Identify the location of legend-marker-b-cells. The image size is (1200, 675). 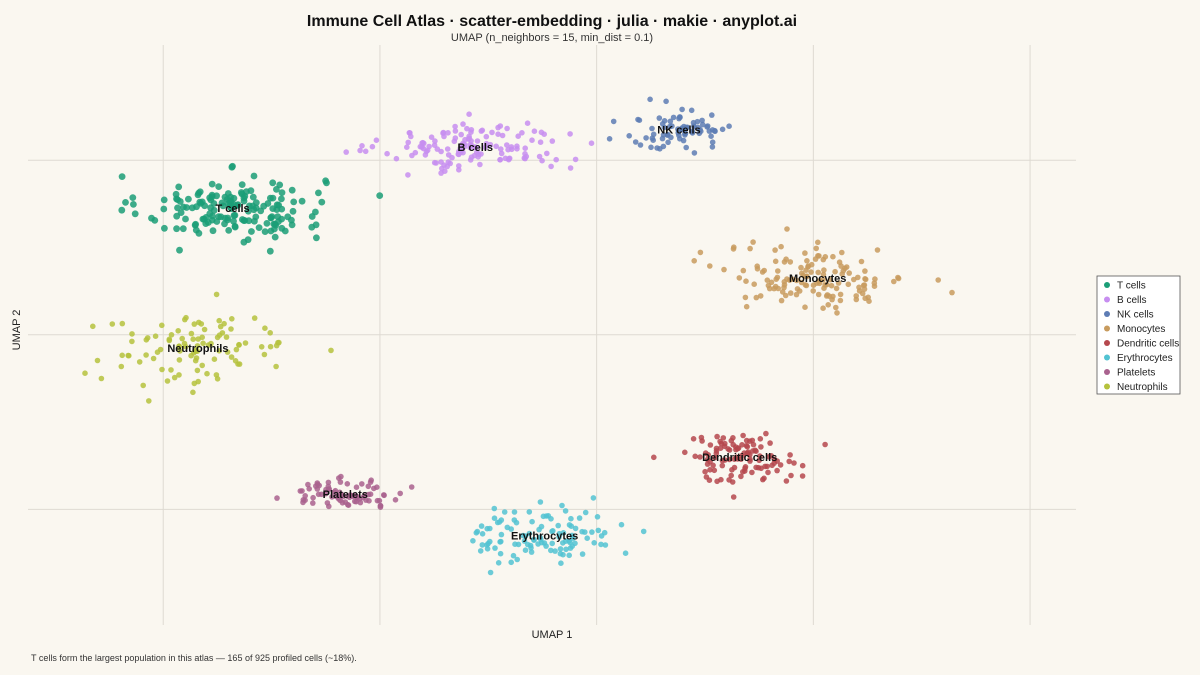
(1107, 299).